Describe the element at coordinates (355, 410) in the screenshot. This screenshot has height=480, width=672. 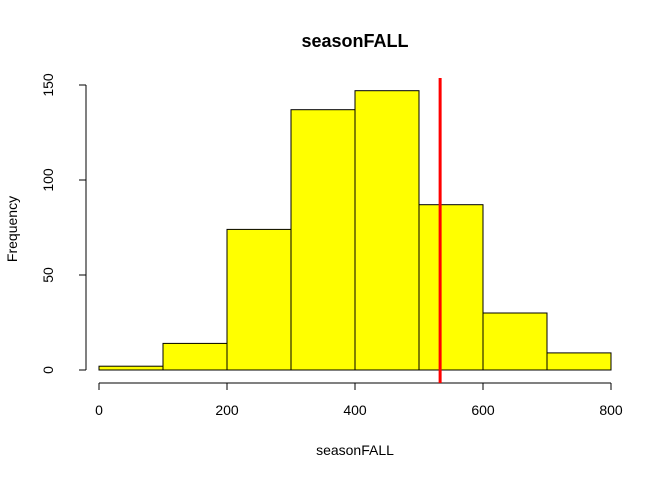
I see `x-tick-label: 400` at that location.